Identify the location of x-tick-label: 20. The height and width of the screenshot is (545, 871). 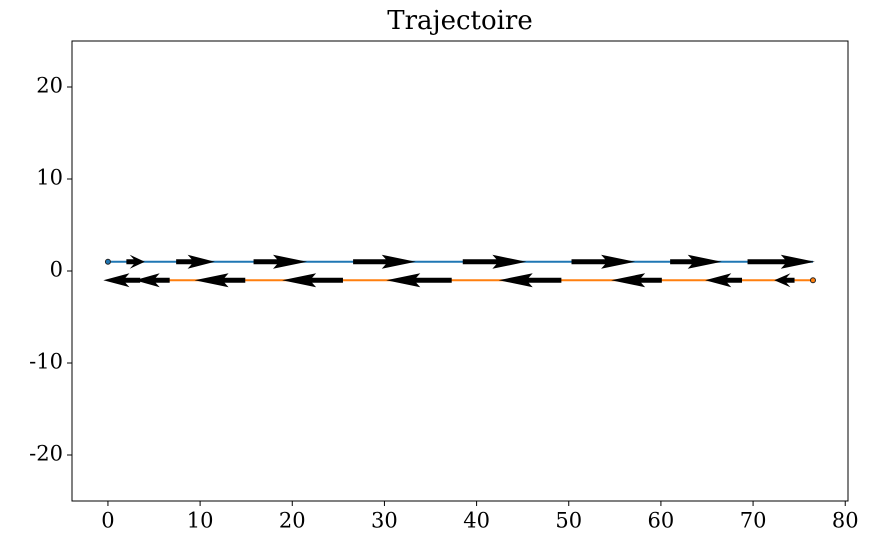
(292, 521).